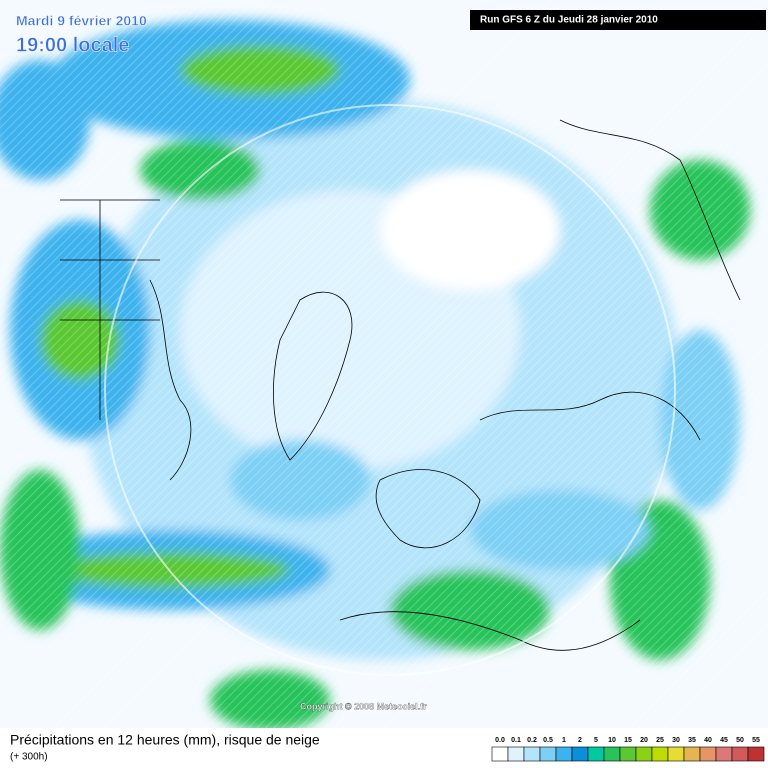 The width and height of the screenshot is (768, 768). What do you see at coordinates (516, 740) in the screenshot?
I see `legend-label: 0.1` at bounding box center [516, 740].